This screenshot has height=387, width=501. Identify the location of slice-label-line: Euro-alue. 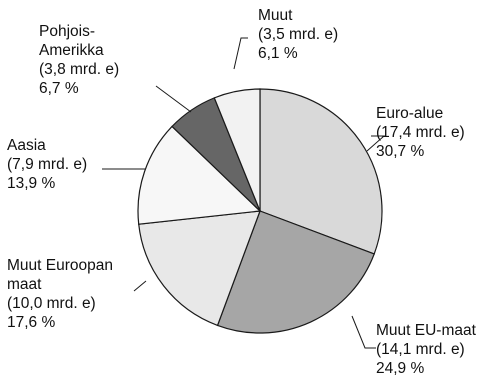
(409, 113).